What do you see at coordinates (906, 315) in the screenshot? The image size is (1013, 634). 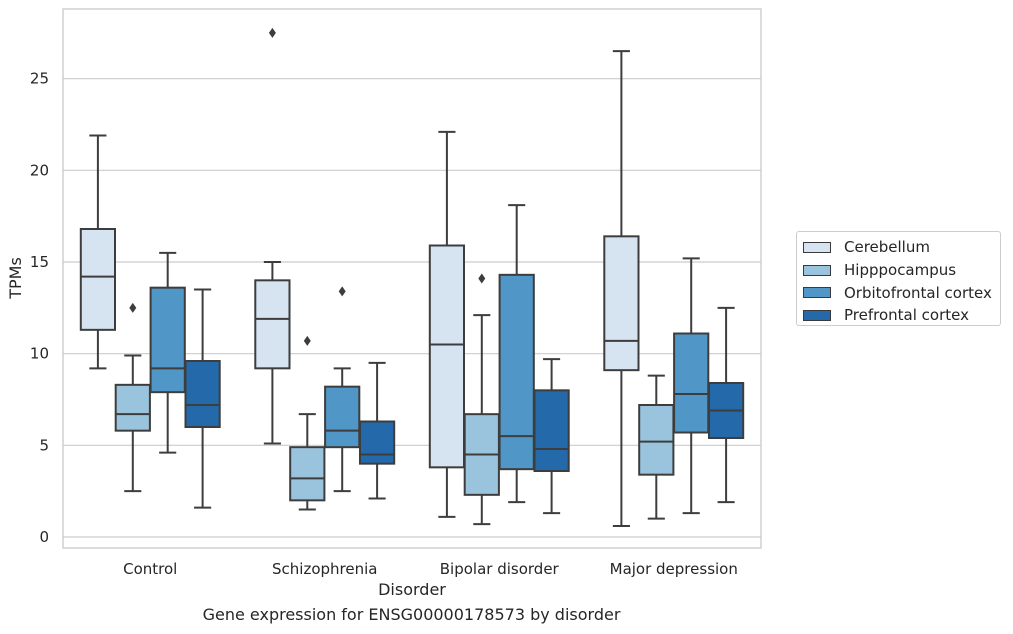 I see `legend-label: Prefrontal cortex` at bounding box center [906, 315].